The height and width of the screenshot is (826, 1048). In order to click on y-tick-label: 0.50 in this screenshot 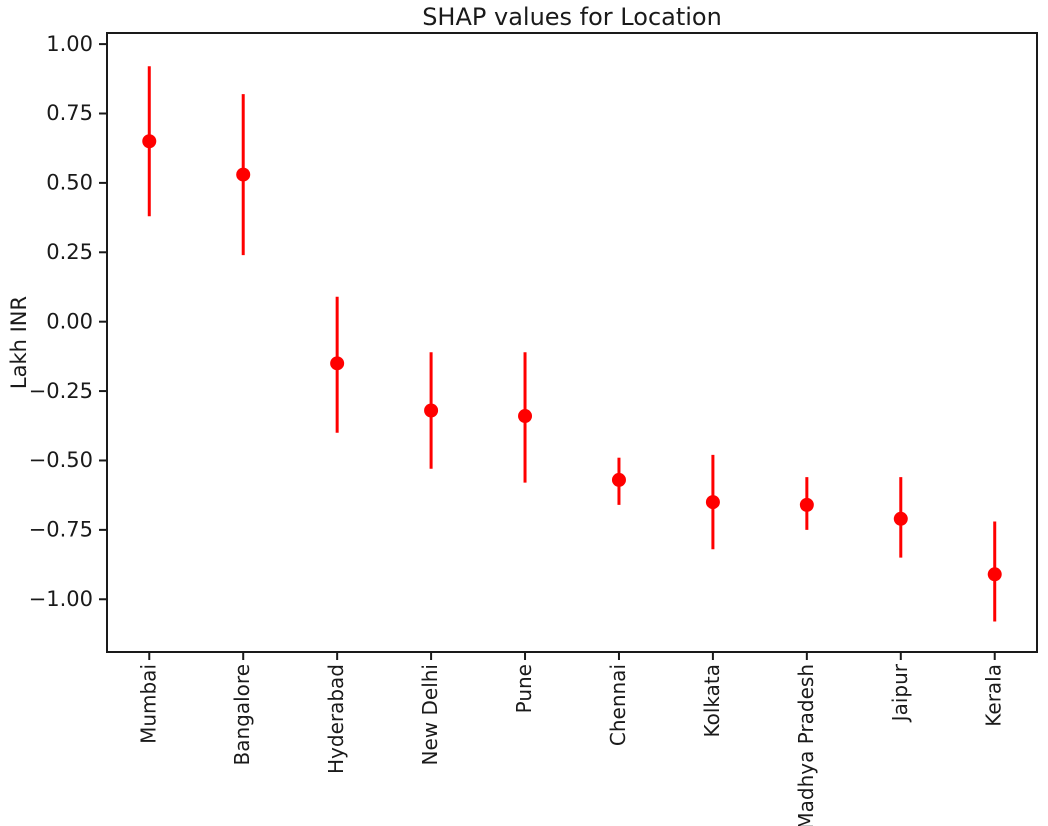, I will do `click(69, 183)`.